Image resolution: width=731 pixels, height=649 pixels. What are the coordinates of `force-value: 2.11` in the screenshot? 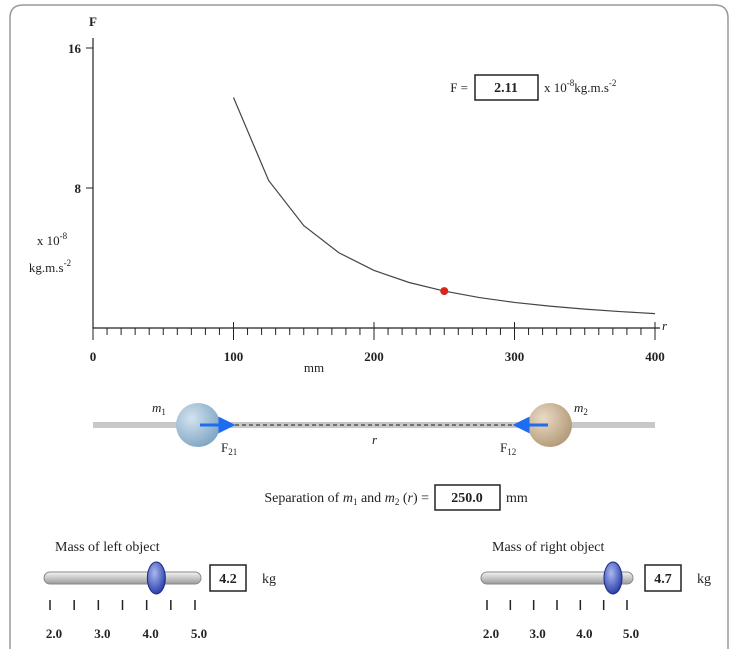 It's located at (506, 88).